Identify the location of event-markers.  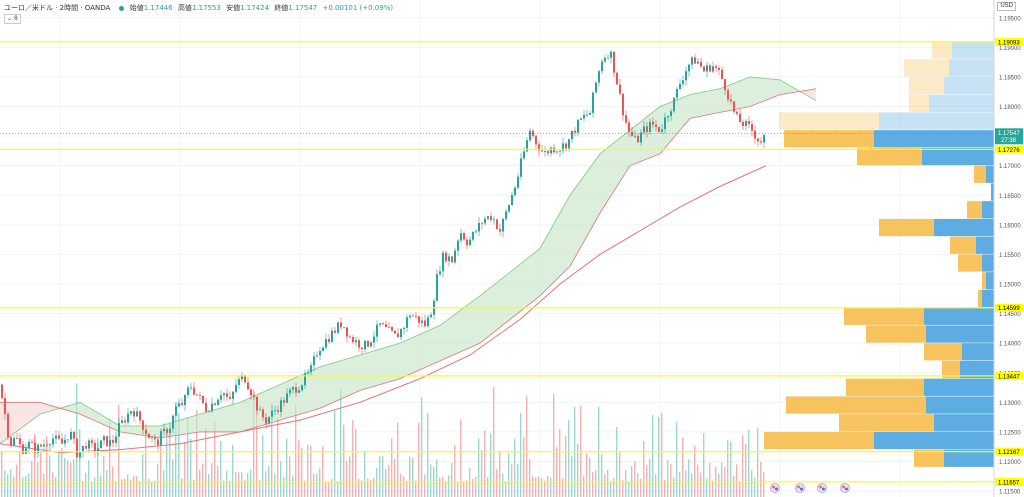
(810, 488).